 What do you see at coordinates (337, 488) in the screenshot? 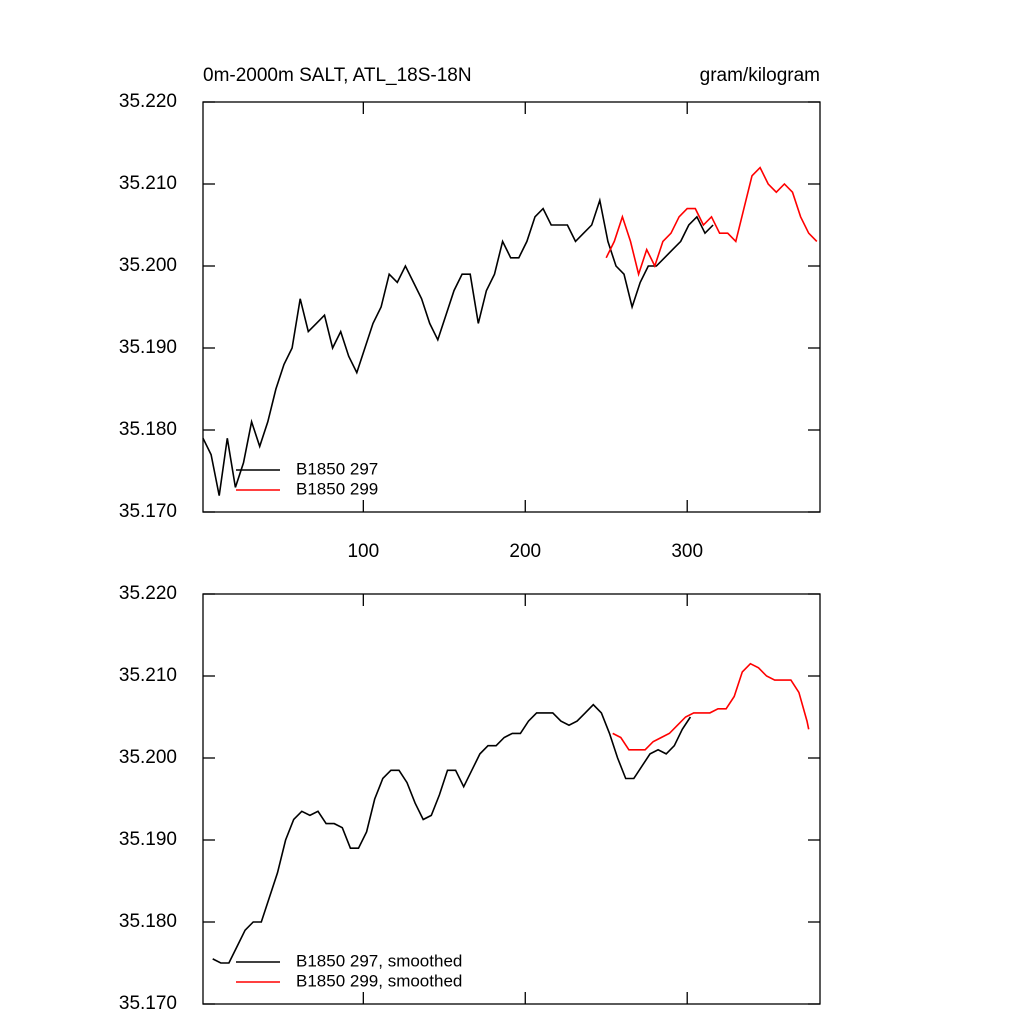
I see `legend-label: B1850 299` at bounding box center [337, 488].